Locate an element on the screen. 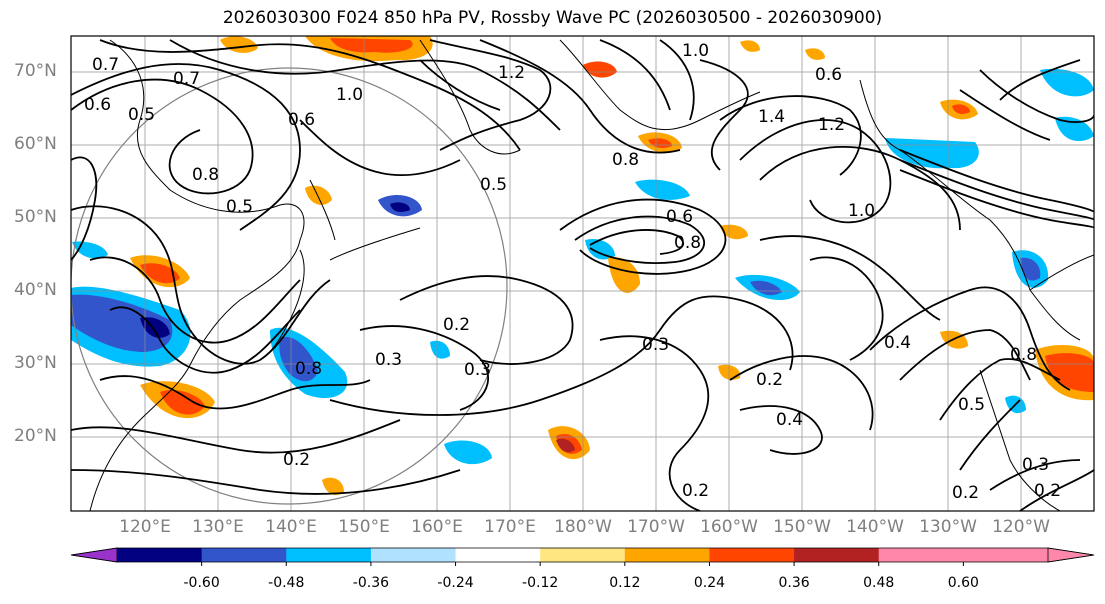  lon-label: 150°W is located at coordinates (802, 527).